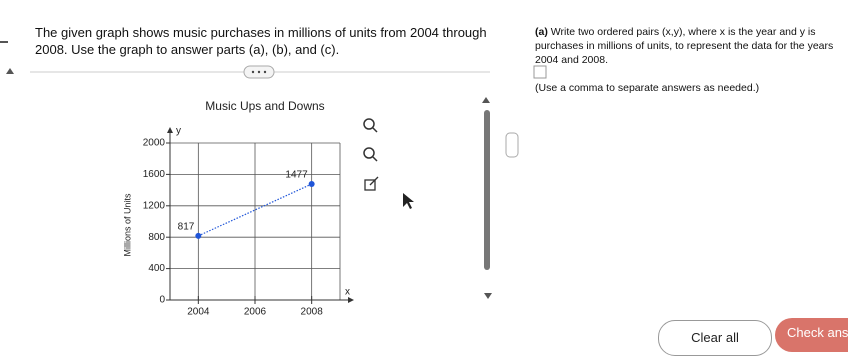 The image size is (848, 356). I want to click on y-tick-label: 1600, so click(154, 174).